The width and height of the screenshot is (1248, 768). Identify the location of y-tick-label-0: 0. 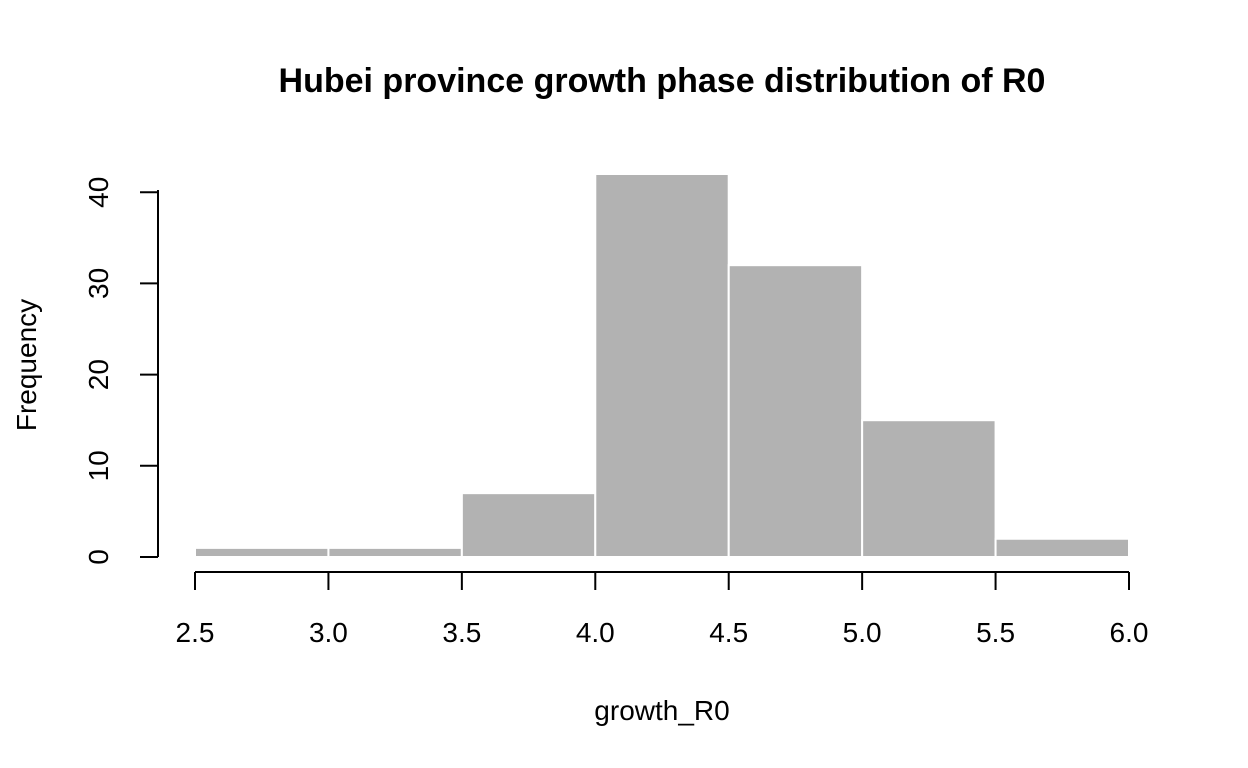
(98, 557).